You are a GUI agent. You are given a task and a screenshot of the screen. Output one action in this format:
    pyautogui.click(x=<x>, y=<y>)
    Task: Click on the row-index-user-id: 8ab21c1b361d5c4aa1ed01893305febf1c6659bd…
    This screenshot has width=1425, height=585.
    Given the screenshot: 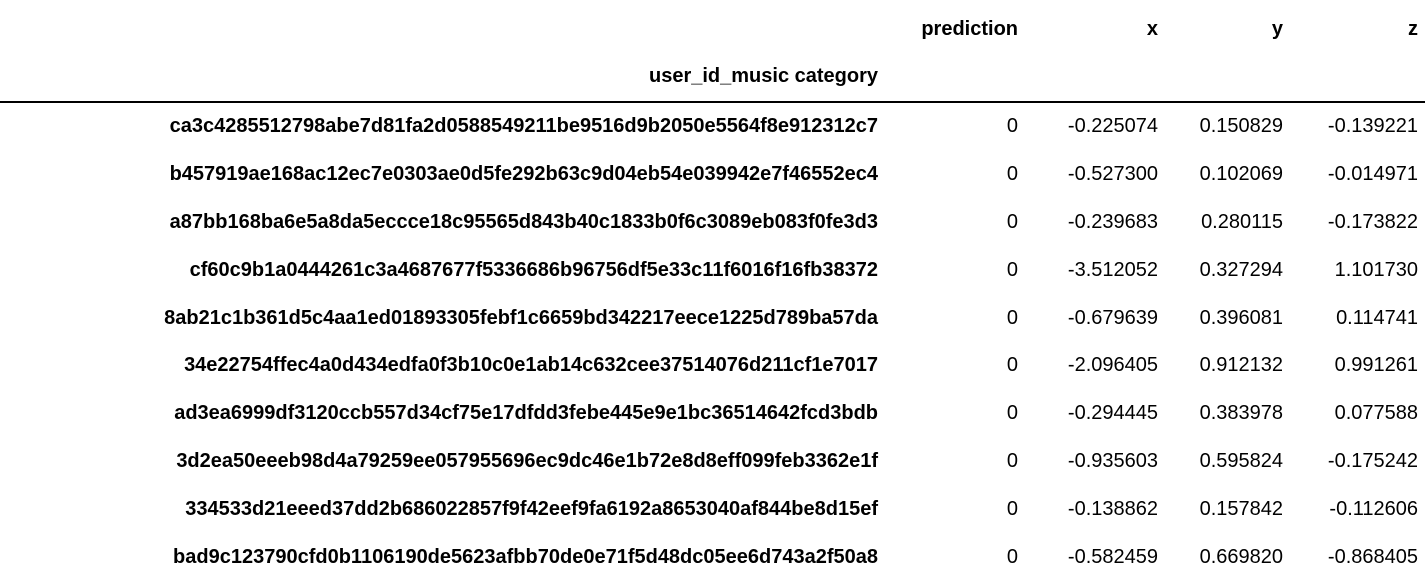 What is the action you would take?
    pyautogui.click(x=521, y=317)
    